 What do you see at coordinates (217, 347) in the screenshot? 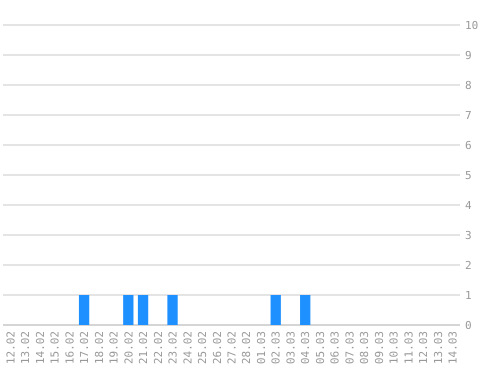
I see `x-tick-label: 26.02` at bounding box center [217, 347].